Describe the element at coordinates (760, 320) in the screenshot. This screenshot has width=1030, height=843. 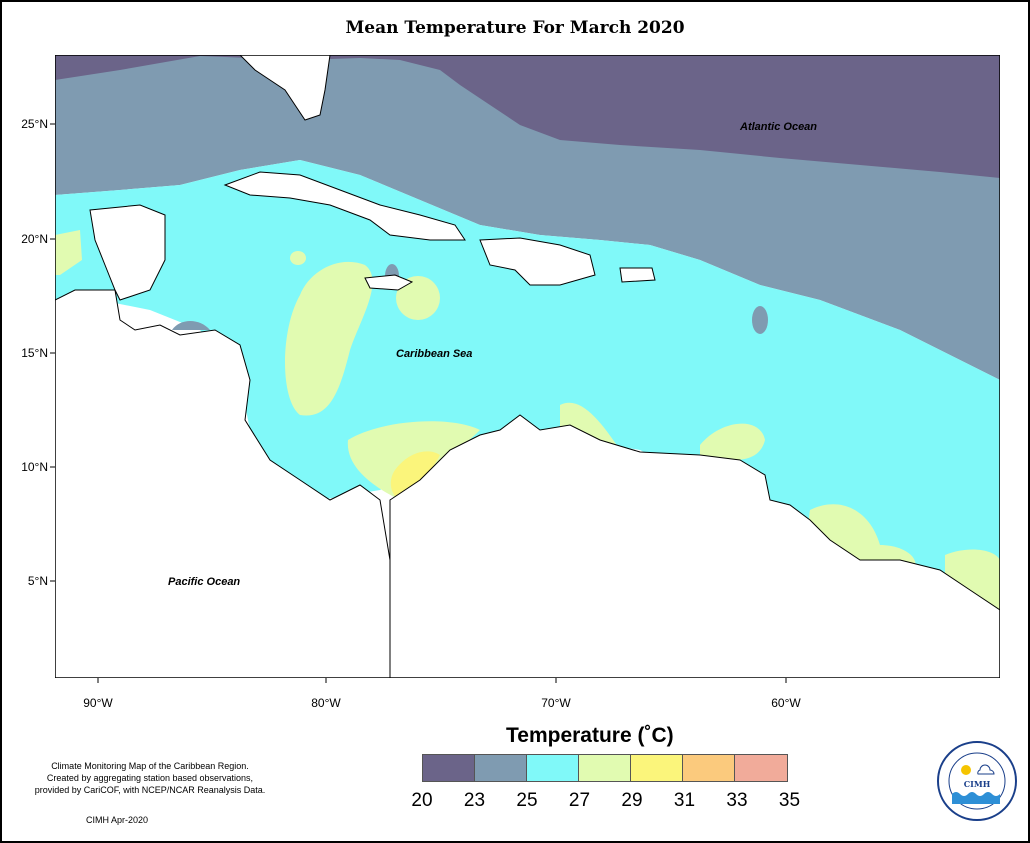
I see `temp-zone-23-25-dominica` at that location.